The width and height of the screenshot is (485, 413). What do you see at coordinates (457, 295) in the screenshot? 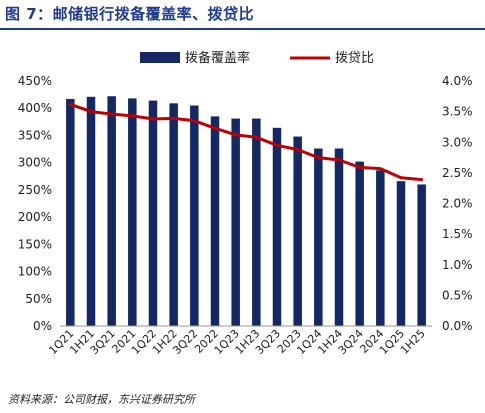
I see `y-right-tick-label: 0.5%` at bounding box center [457, 295].